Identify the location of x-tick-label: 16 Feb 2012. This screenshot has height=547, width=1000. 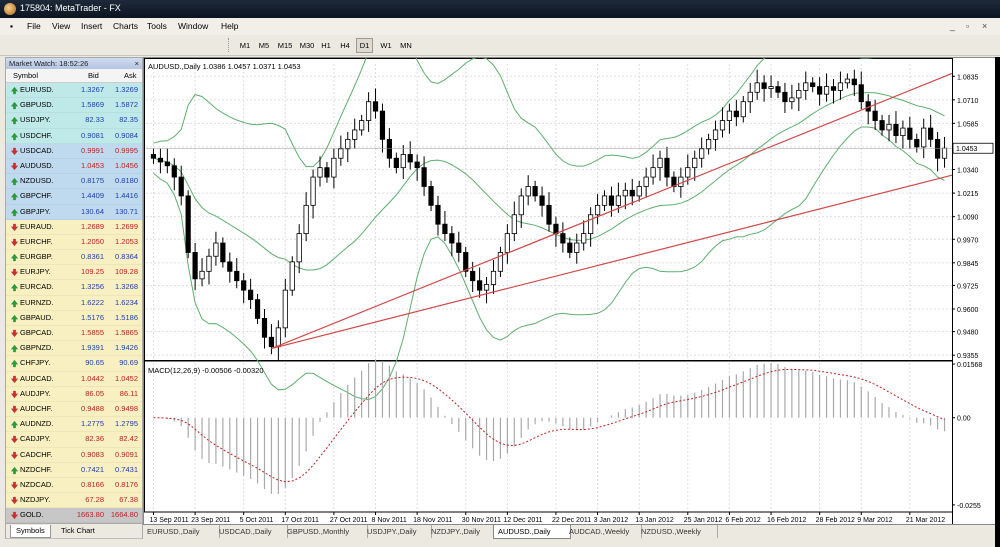
(786, 520).